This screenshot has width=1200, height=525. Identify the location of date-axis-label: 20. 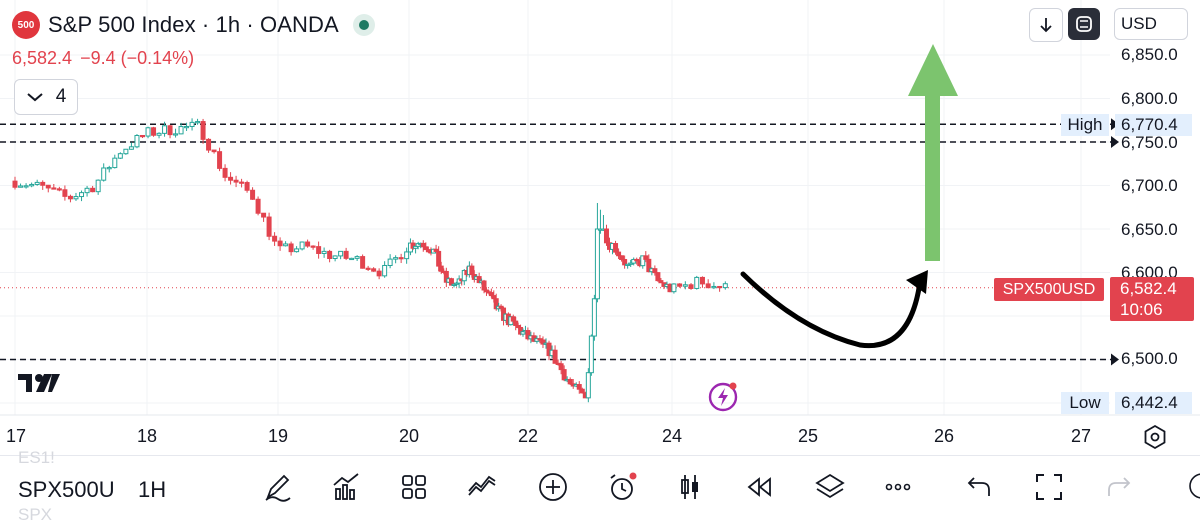
(409, 436).